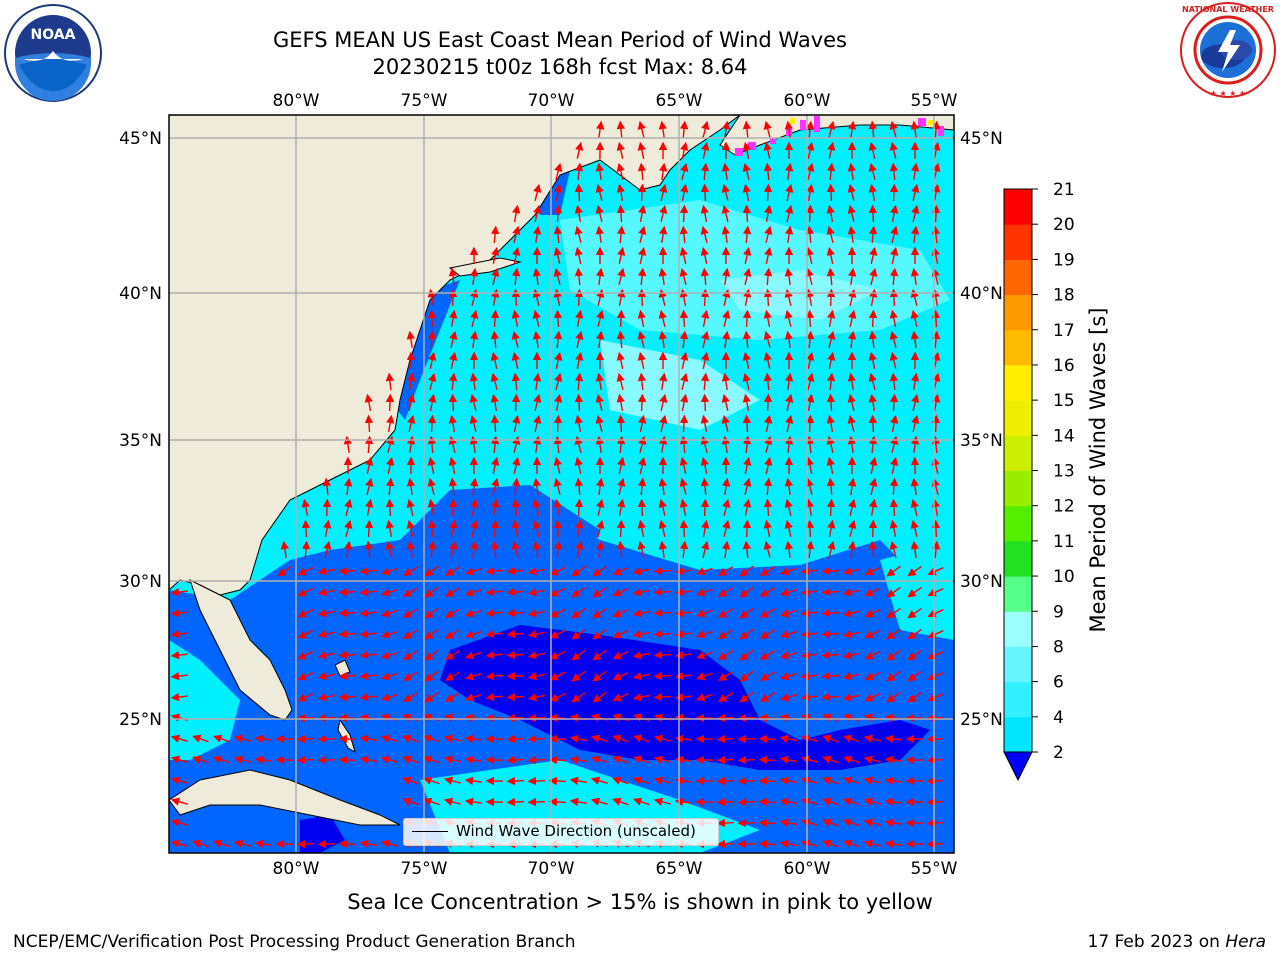  Describe the element at coordinates (1228, 9) in the screenshot. I see `svg-text: NATIONAL WEATHER` at that location.